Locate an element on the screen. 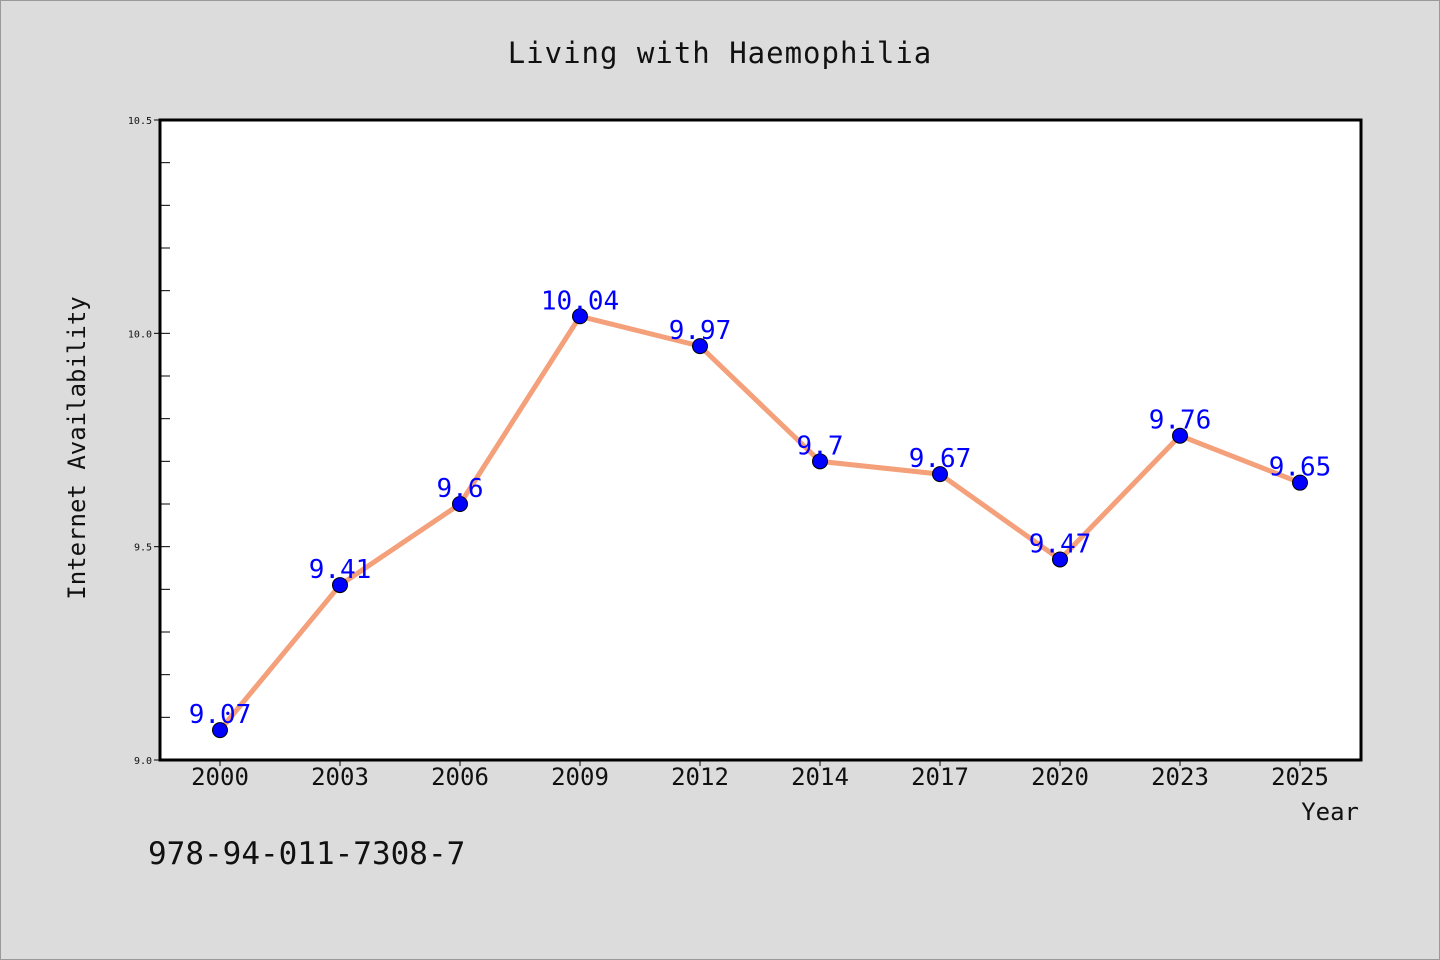  isbn-code: 978-94-011-7308-7 is located at coordinates (306, 854).